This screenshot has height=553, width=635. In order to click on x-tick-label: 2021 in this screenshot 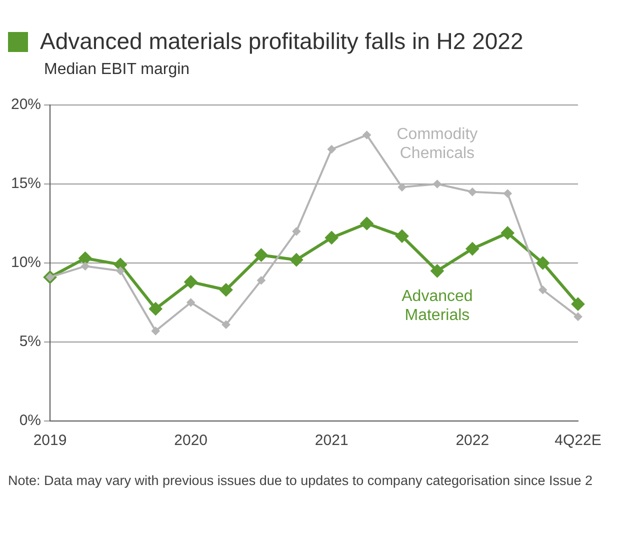, I will do `click(331, 441)`.